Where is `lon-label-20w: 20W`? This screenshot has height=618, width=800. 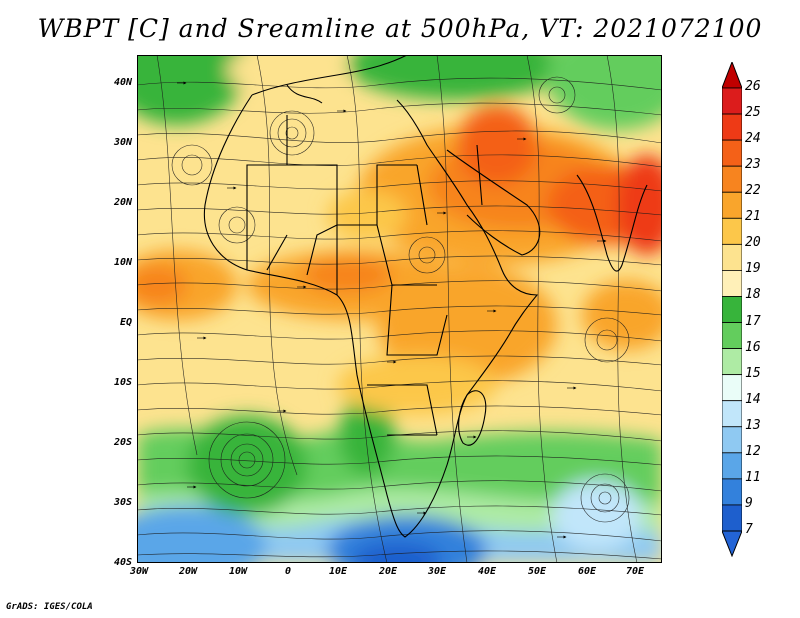
lon-label-20w: 20W is located at coordinates (188, 571).